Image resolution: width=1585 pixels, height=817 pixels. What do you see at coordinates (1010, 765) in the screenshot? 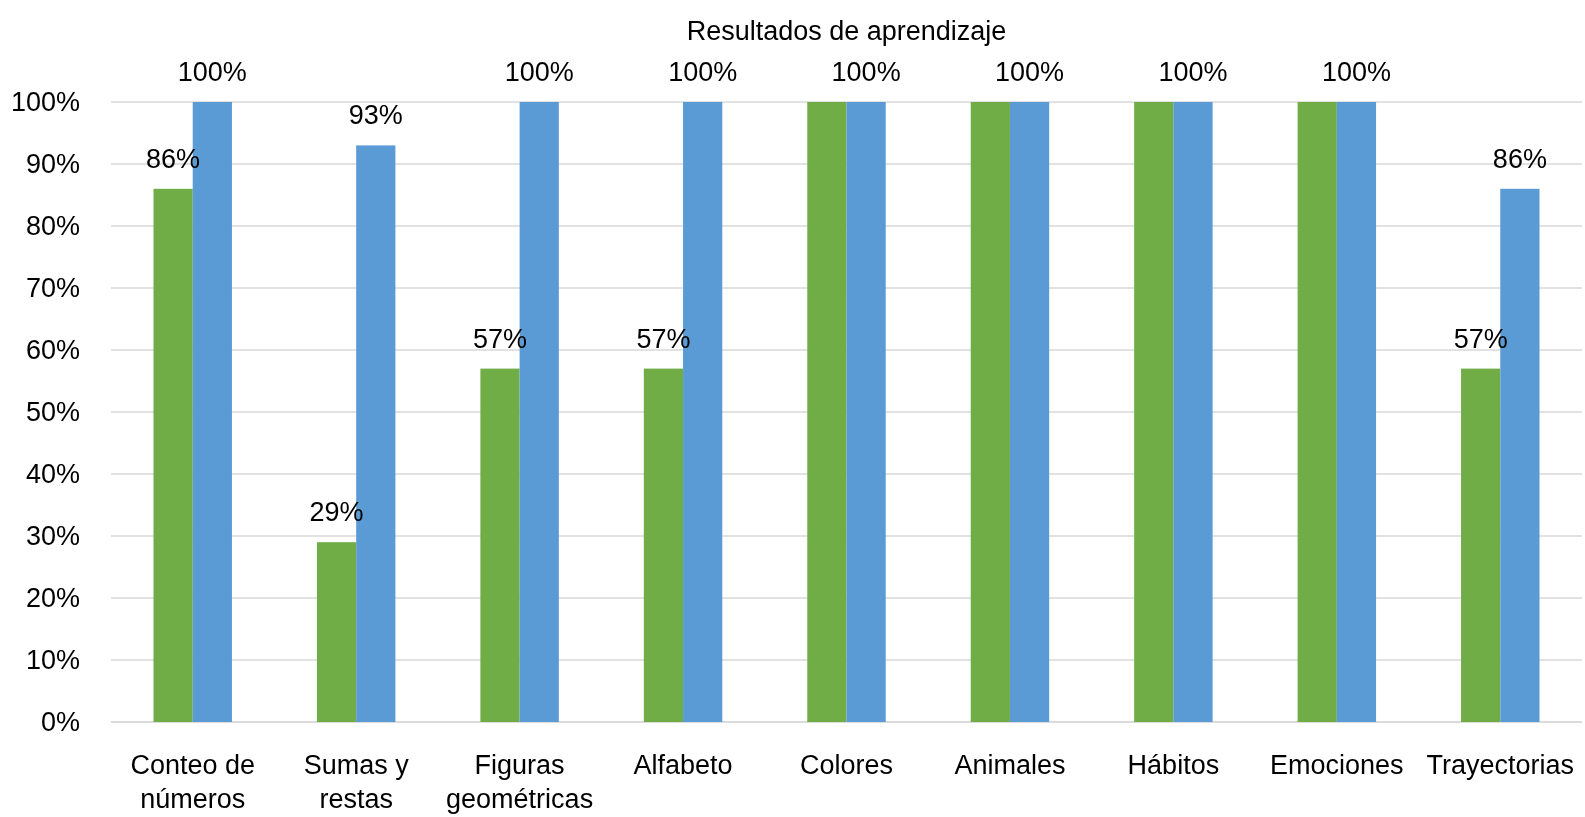
I see `x-tick-label: Animales` at bounding box center [1010, 765].